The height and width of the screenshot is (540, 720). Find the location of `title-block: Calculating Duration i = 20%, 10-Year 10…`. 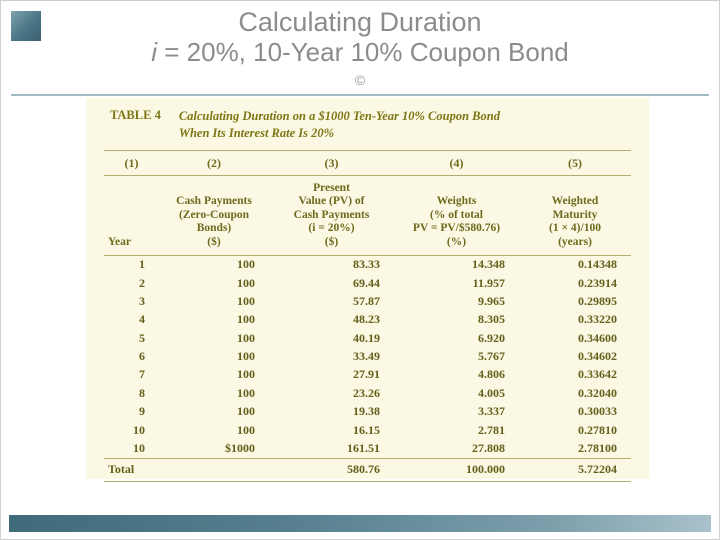

title-block: Calculating Duration i = 20%, 10-Year 10… is located at coordinates (360, 37).